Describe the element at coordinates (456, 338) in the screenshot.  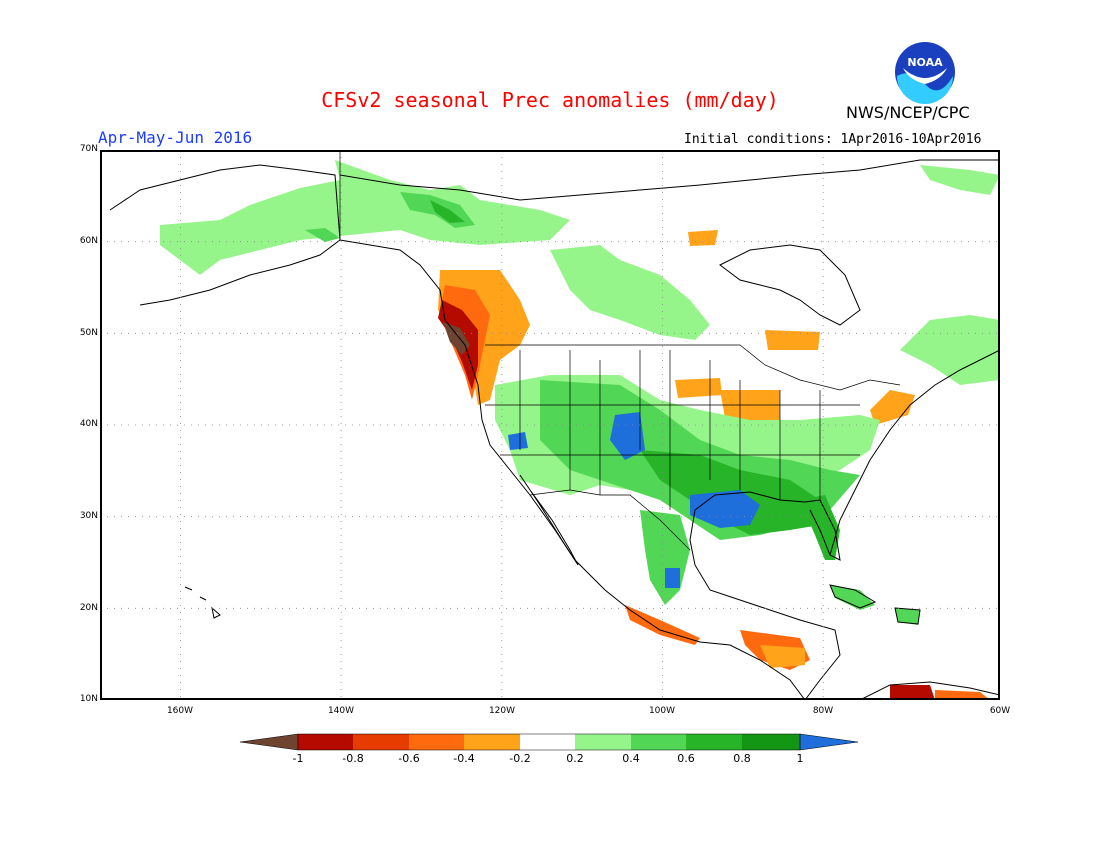
I see `pnw-driest` at that location.